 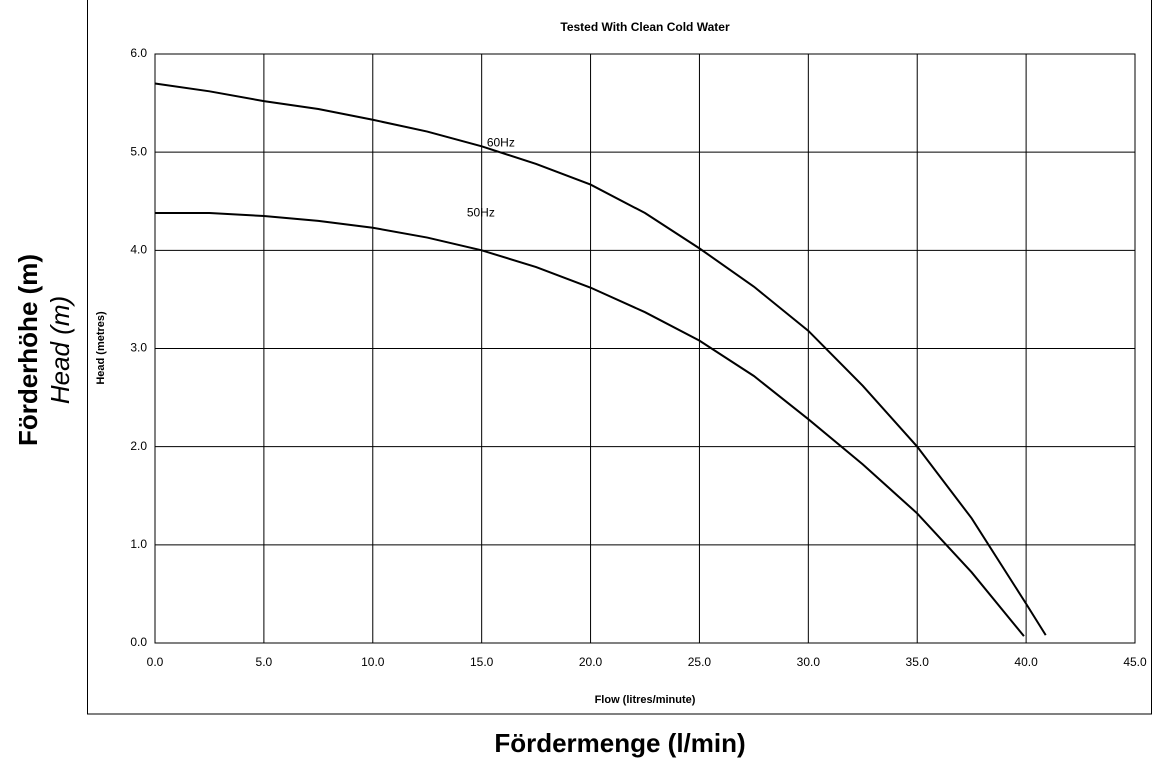 What do you see at coordinates (645, 27) in the screenshot?
I see `chart-title: Tested With Clean Cold Water` at bounding box center [645, 27].